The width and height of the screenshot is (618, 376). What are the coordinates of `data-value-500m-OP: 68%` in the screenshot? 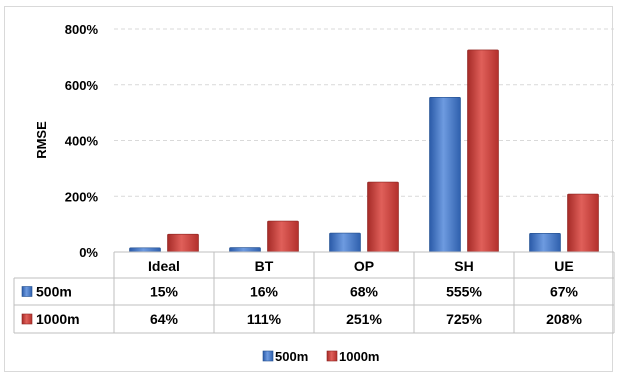 It's located at (364, 292).